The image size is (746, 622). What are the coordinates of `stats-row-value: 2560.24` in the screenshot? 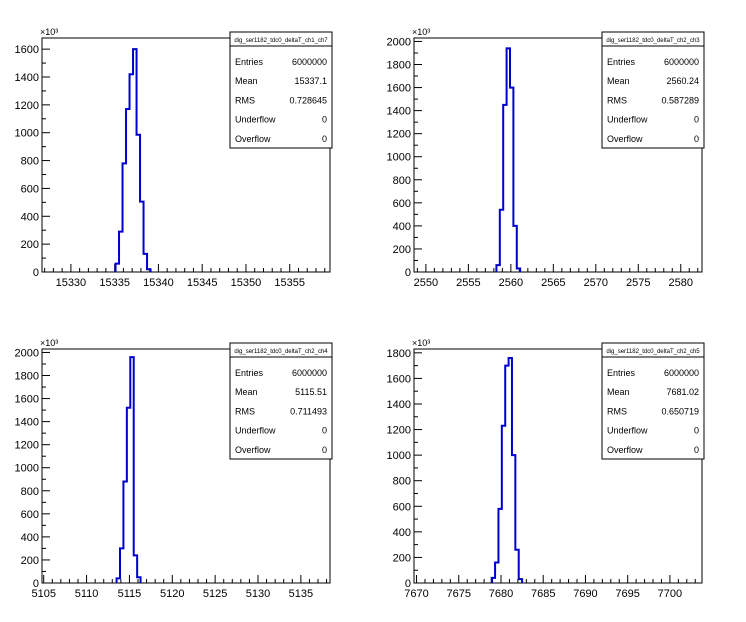 It's located at (682, 81).